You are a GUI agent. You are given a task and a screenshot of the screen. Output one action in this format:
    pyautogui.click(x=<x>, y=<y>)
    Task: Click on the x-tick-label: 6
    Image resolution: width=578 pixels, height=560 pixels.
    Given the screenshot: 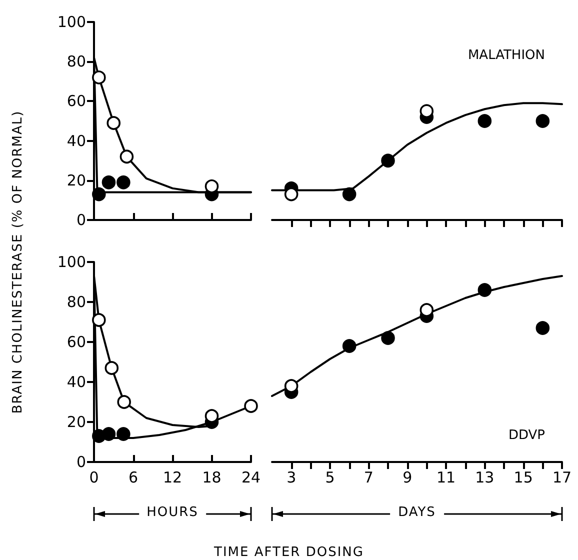 What is the action you would take?
    pyautogui.click(x=133, y=477)
    